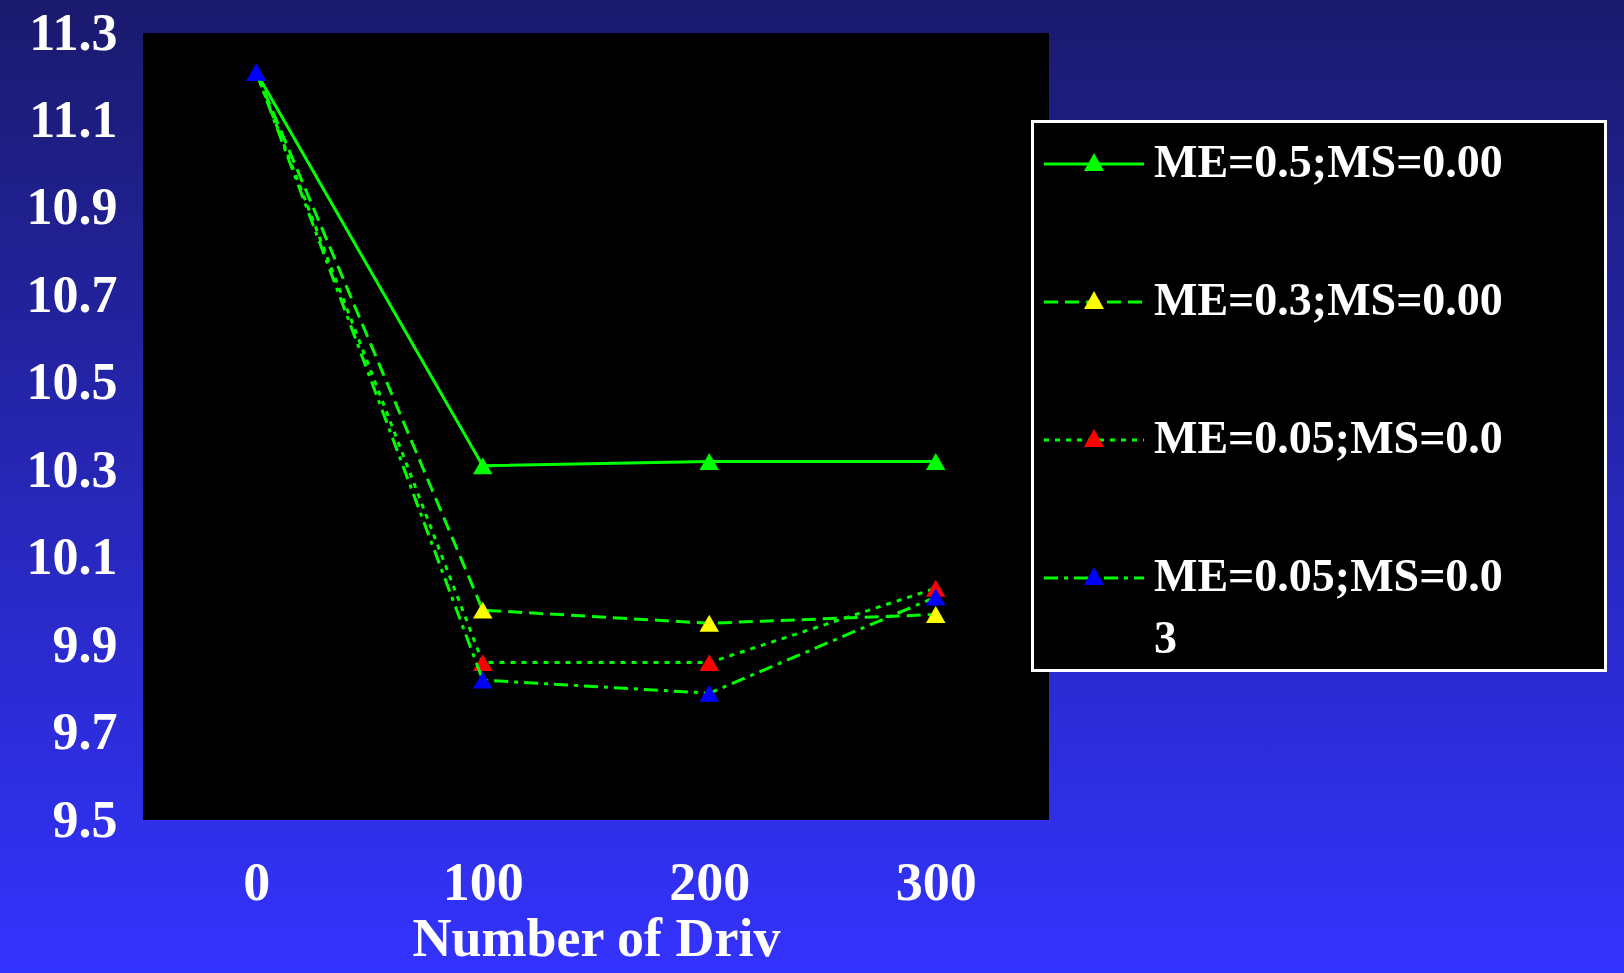 Image resolution: width=1624 pixels, height=973 pixels. I want to click on y-tick-label: 10.3, so click(72, 469).